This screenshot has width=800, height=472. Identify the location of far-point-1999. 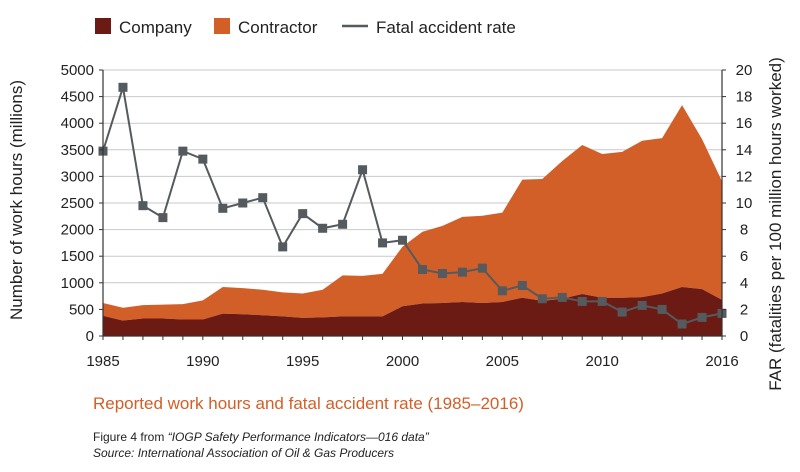
(383, 243).